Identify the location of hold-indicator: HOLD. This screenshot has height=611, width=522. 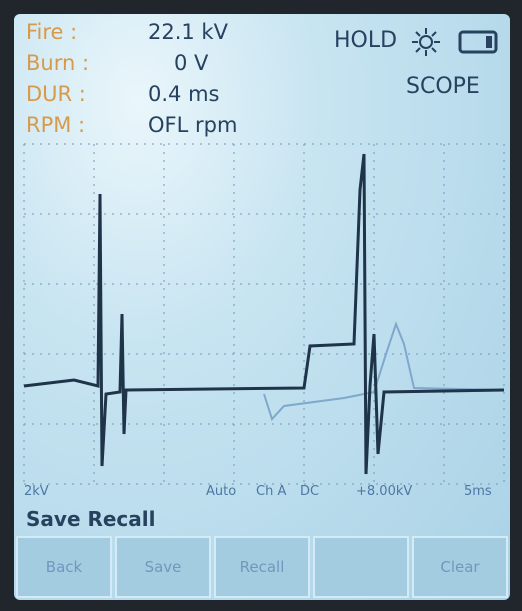
(366, 40).